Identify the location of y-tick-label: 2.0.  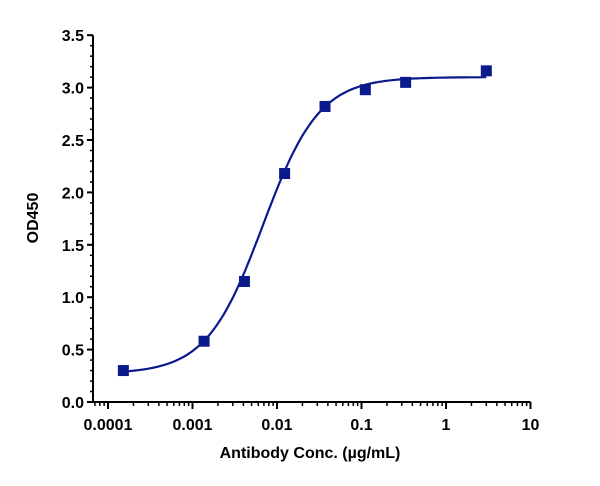
(73, 193).